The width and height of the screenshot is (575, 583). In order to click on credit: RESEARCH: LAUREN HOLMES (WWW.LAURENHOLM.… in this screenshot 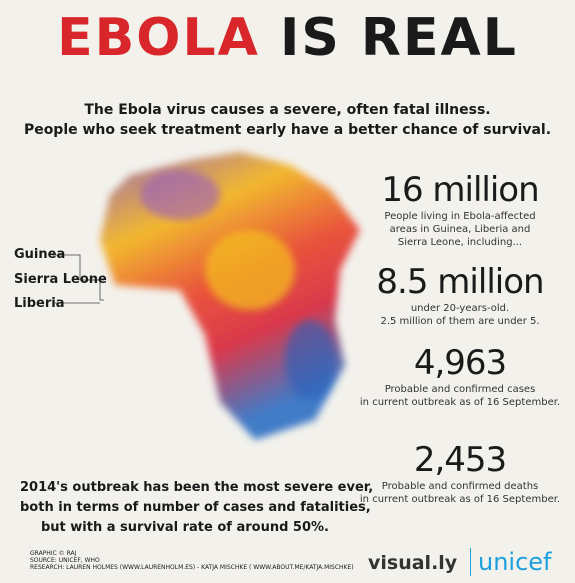, I will do `click(192, 567)`.